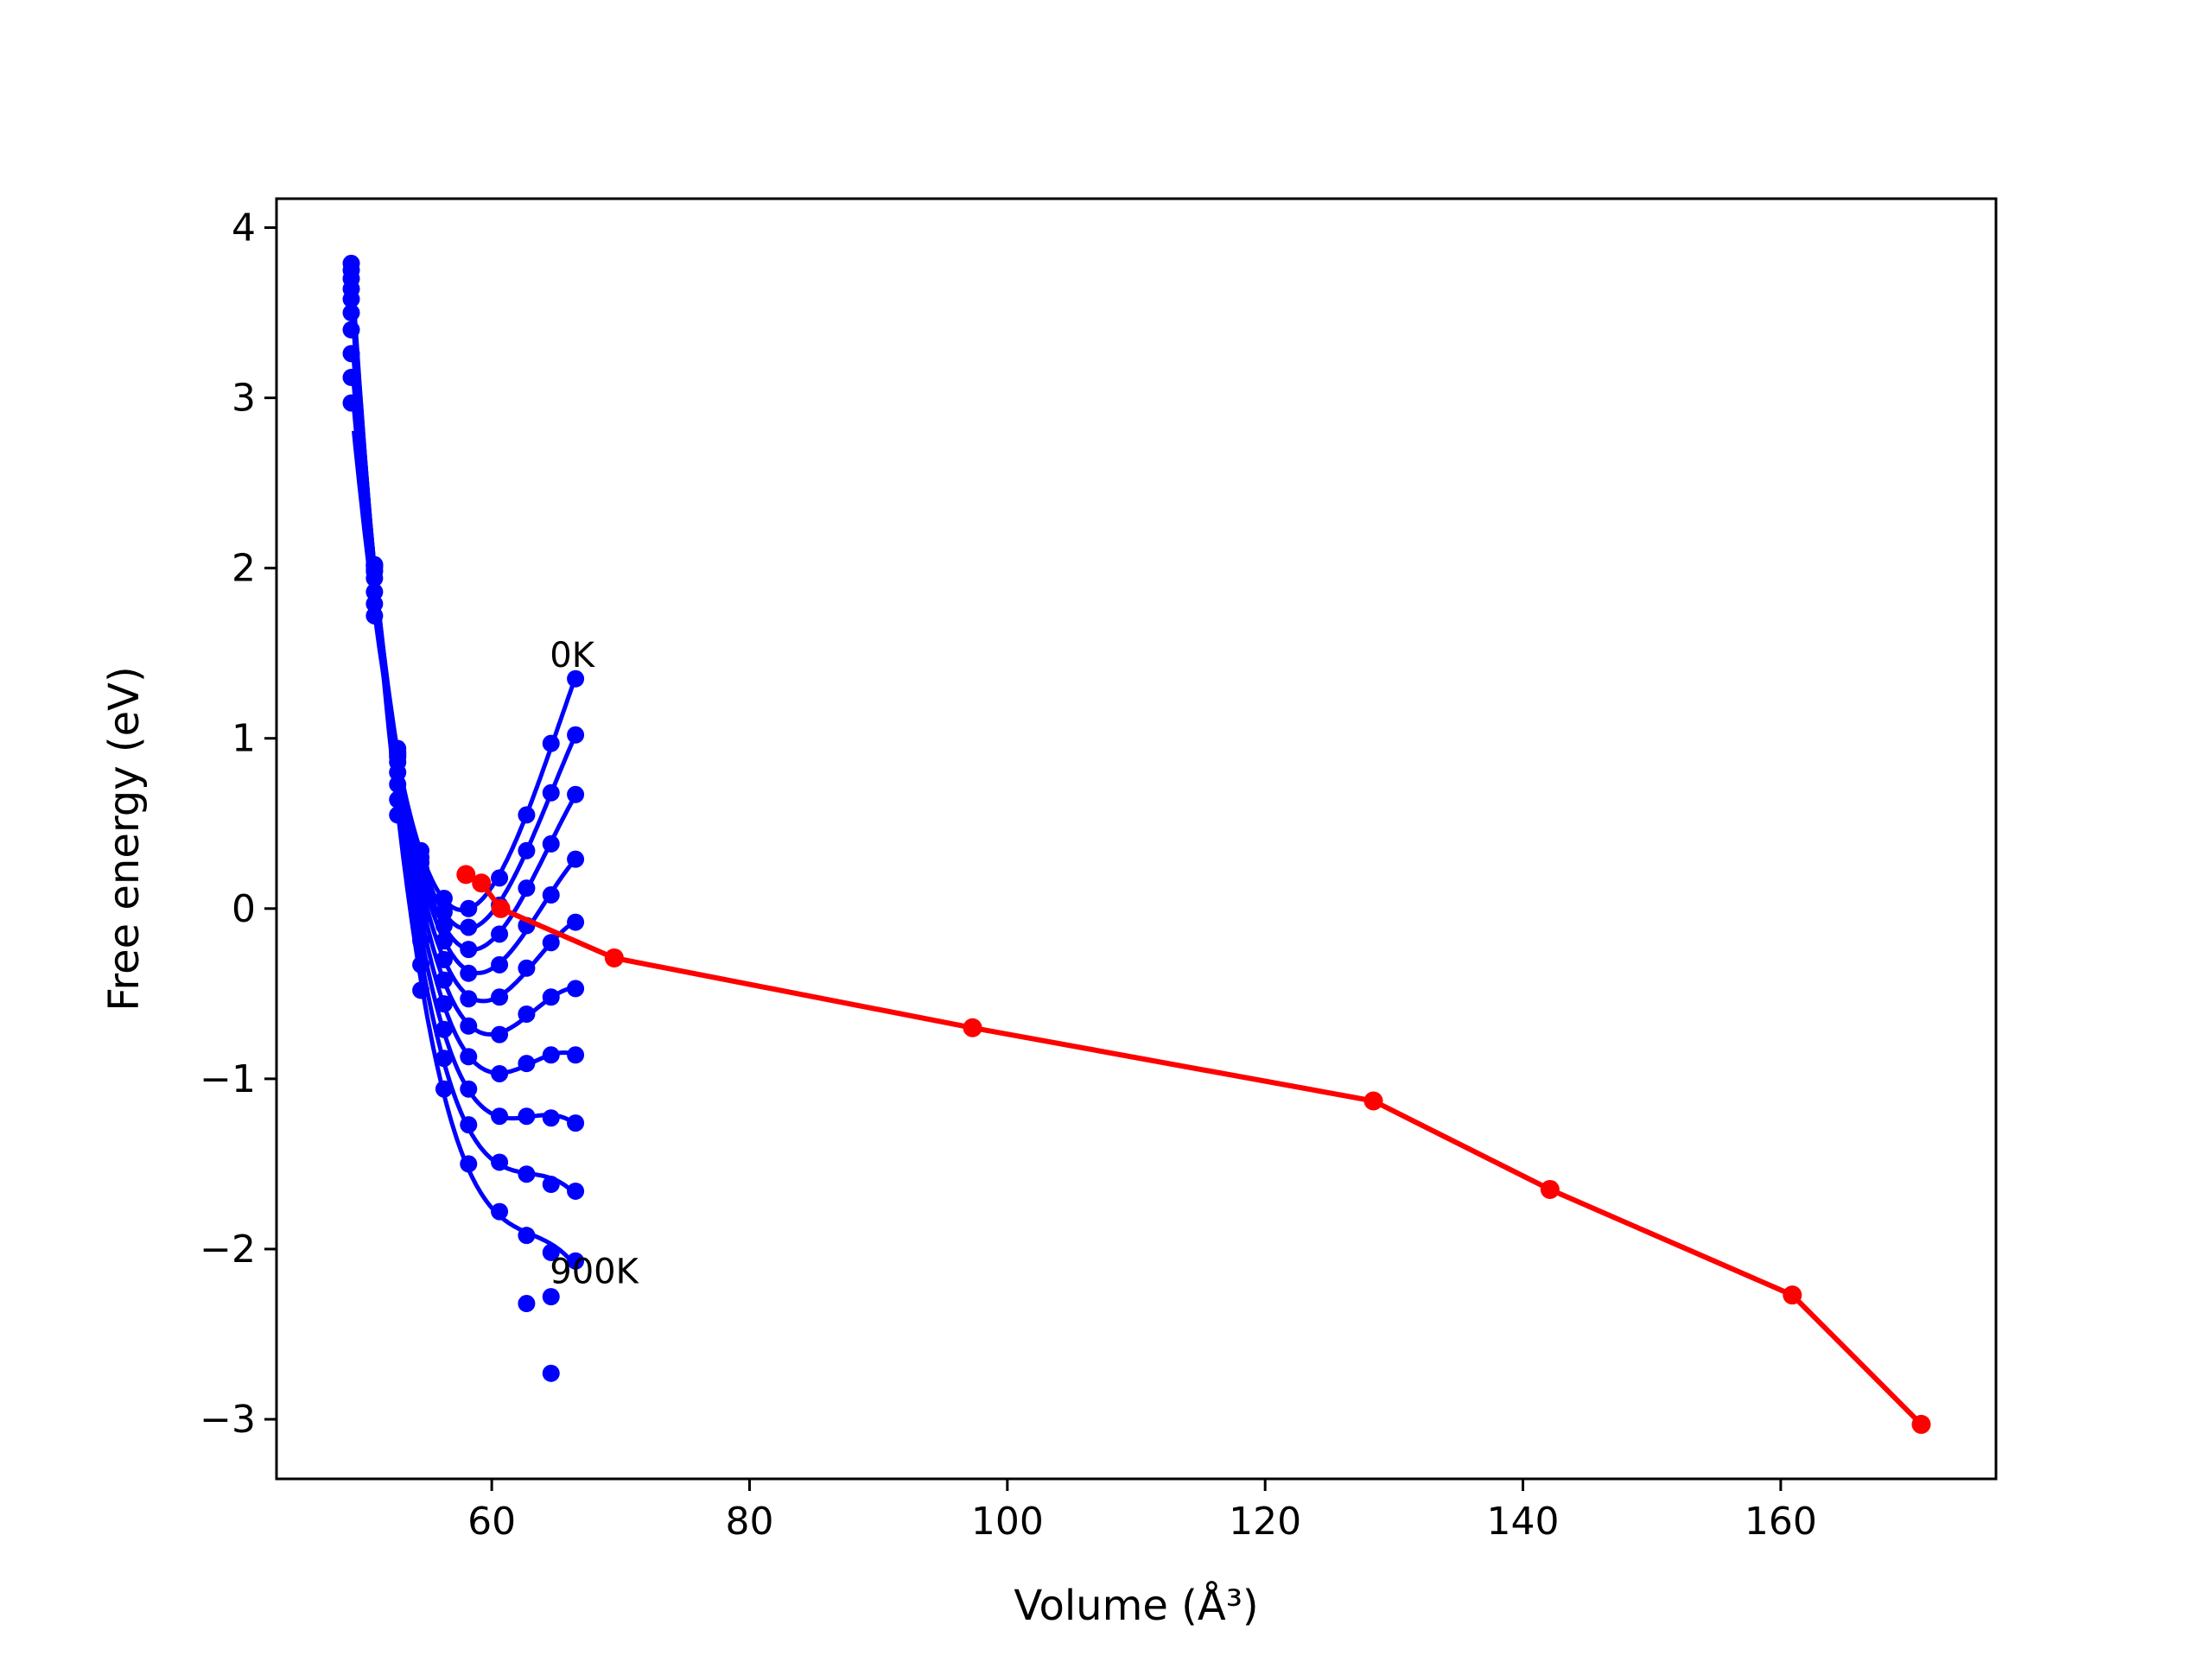  I want to click on y-tick-label: −2, so click(228, 1249).